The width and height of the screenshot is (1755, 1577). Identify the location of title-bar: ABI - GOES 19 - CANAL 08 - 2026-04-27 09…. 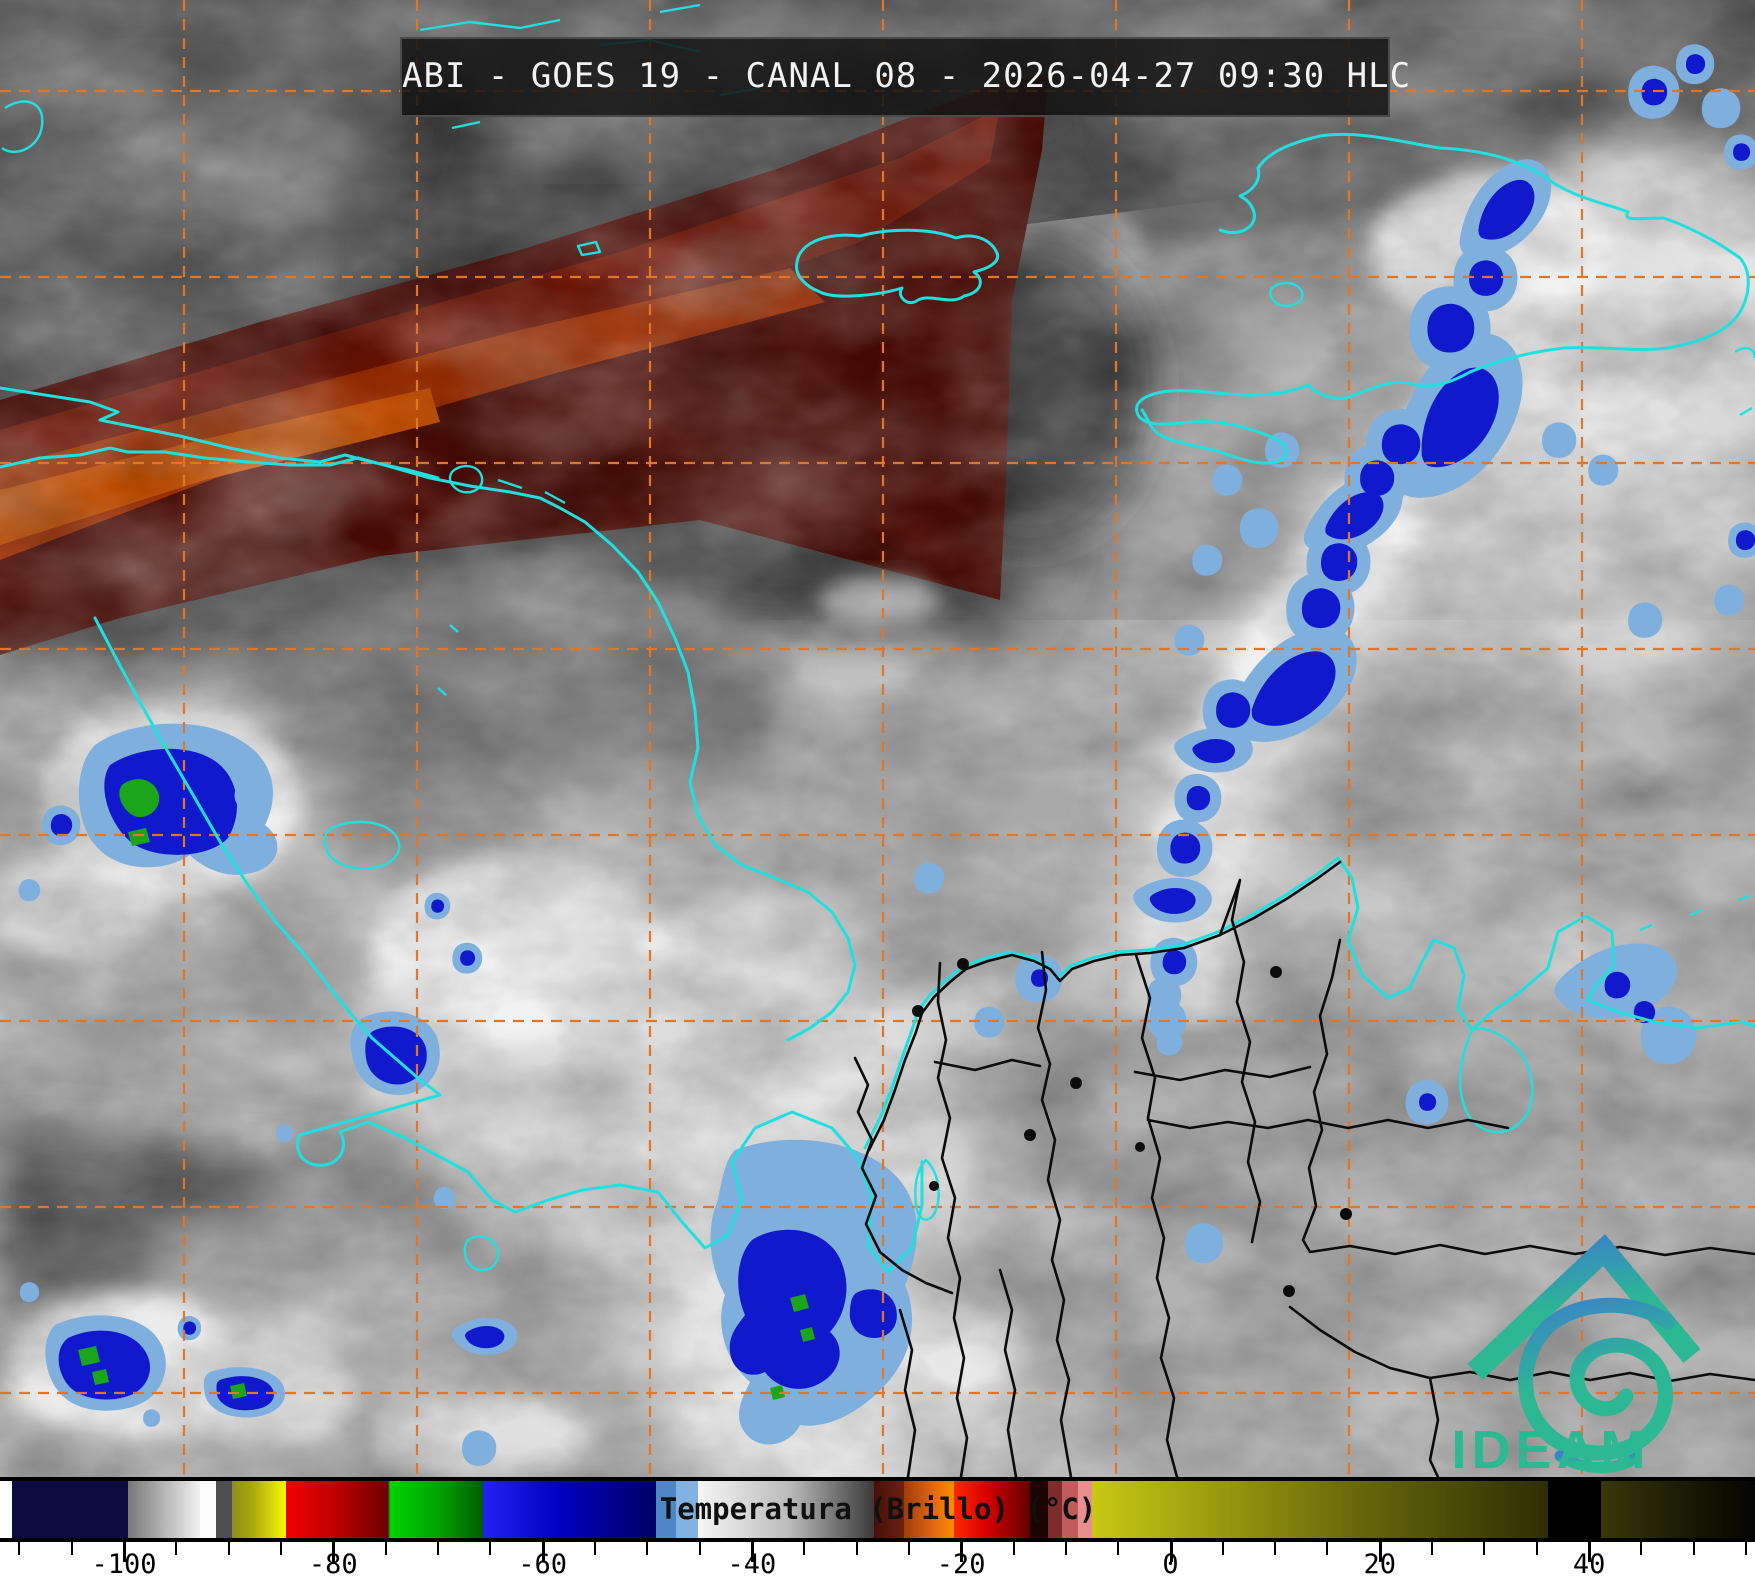
(905, 77).